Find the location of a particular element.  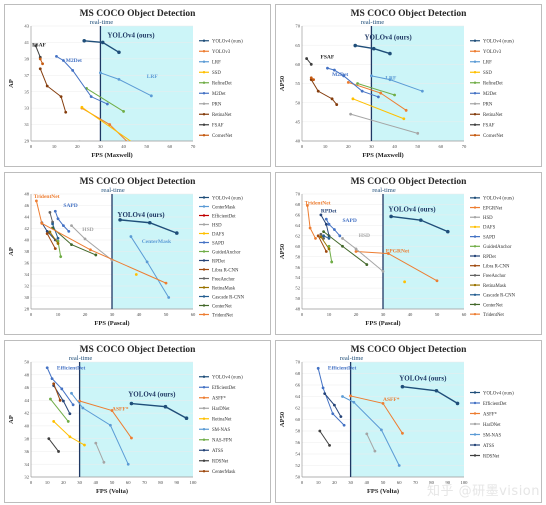

legend-label: TridentNet is located at coordinates (223, 315).